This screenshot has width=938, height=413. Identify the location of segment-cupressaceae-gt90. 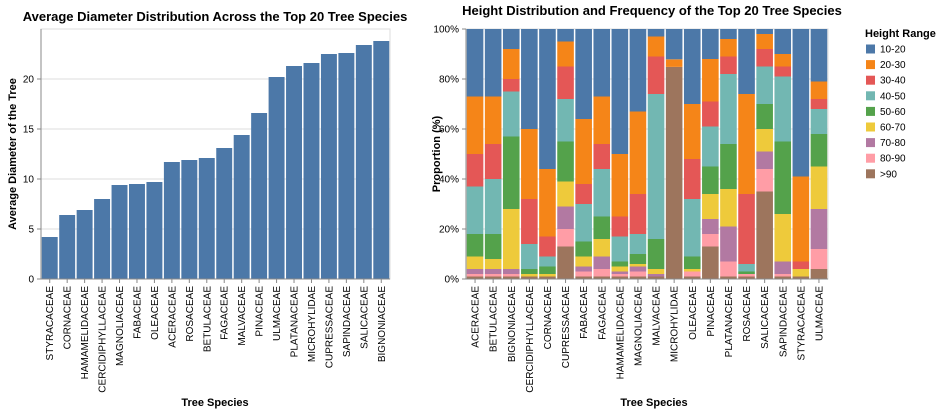
(565, 263).